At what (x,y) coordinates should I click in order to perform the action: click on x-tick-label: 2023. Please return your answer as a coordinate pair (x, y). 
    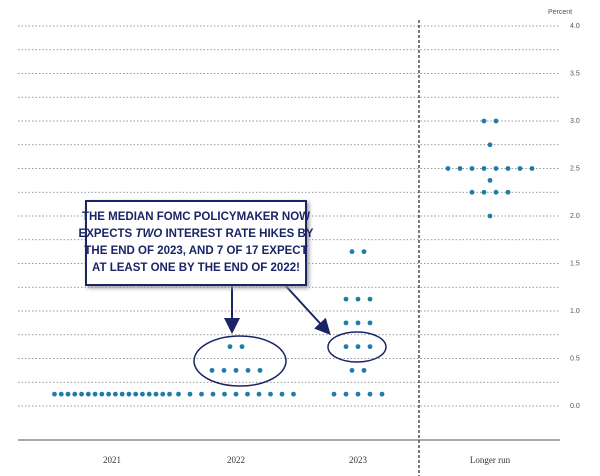
    Looking at the image, I should click on (358, 460).